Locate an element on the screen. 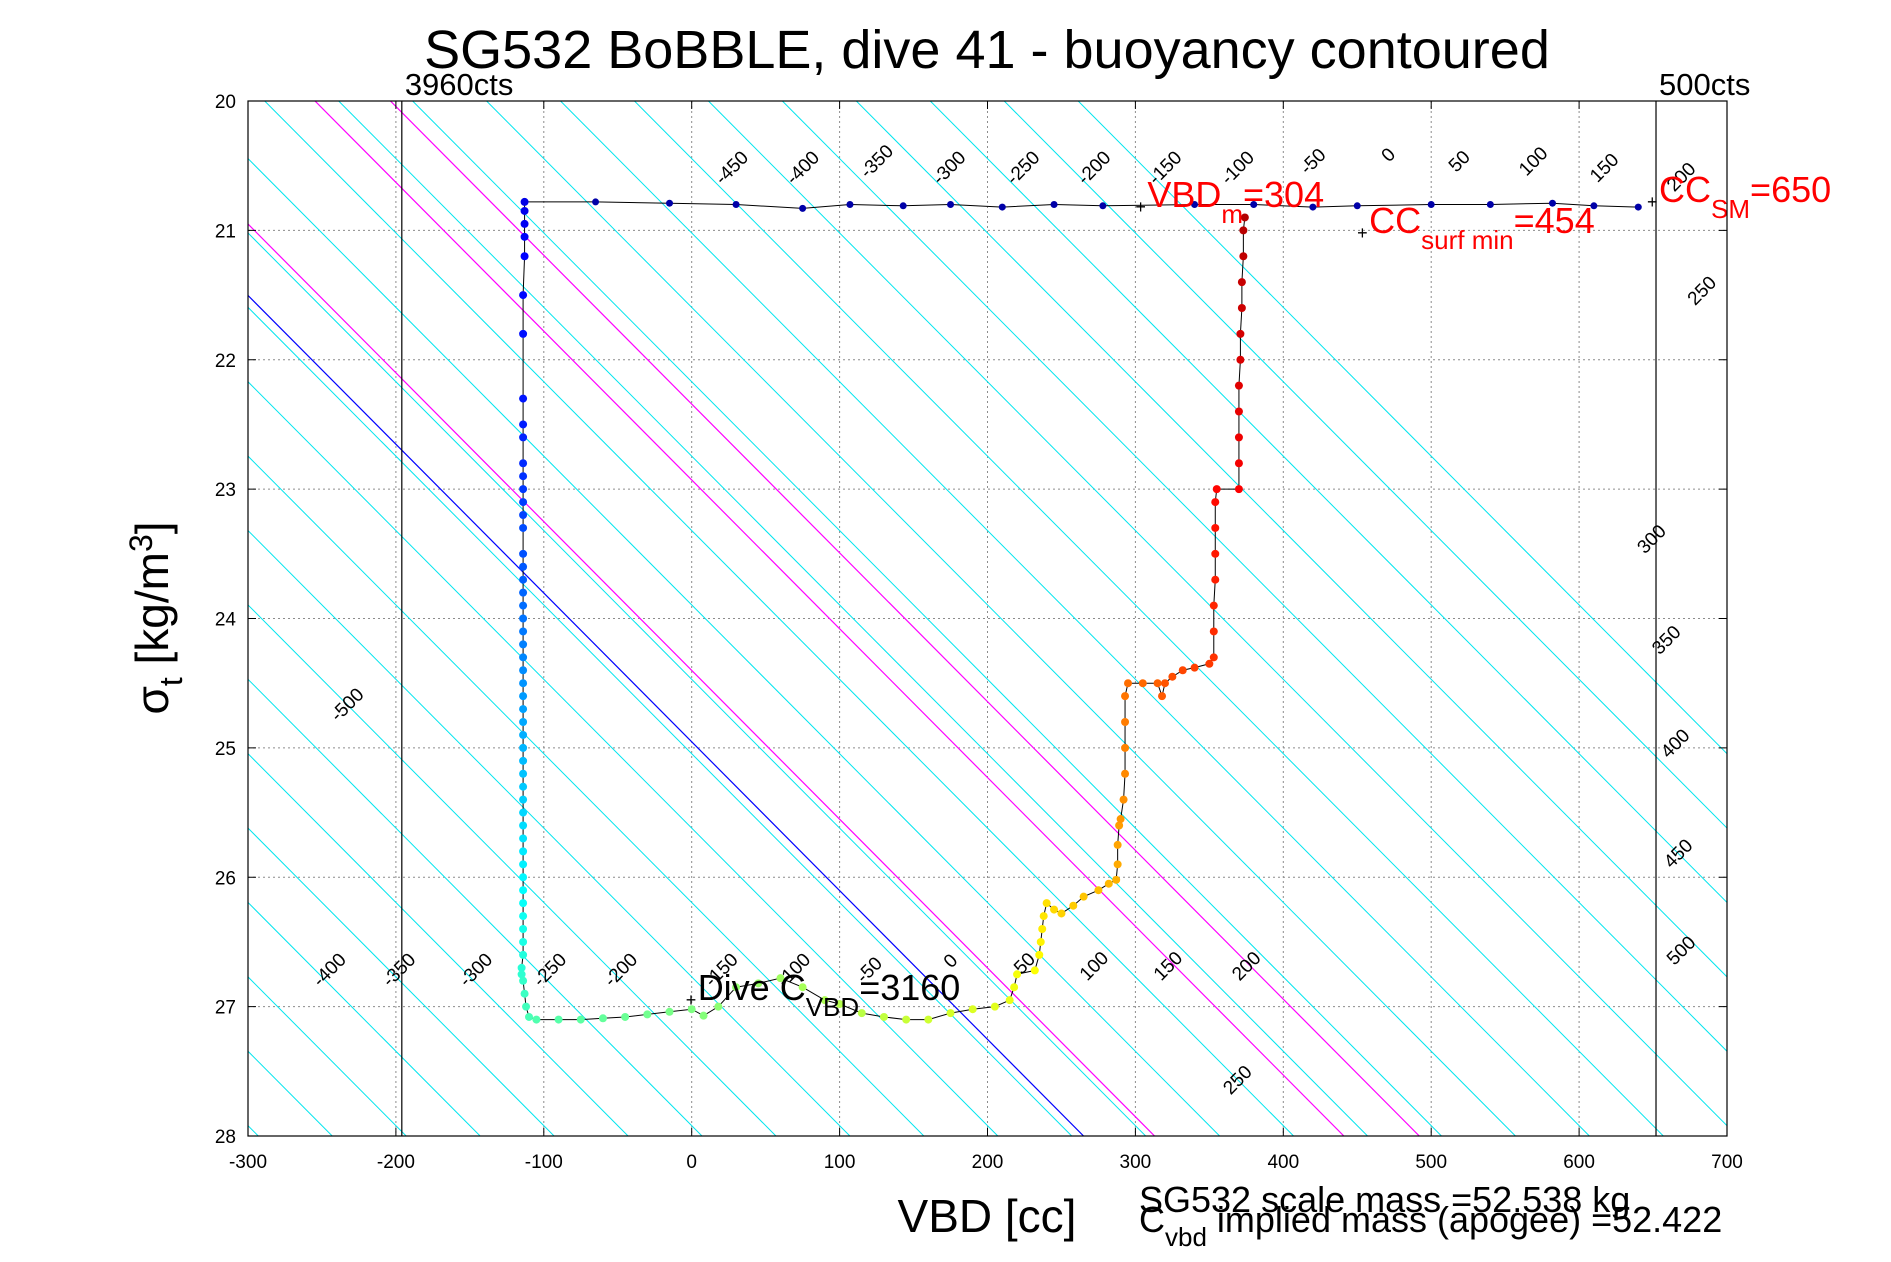 This screenshot has height=1262, width=1891. y-tick-label: 28 is located at coordinates (225, 1137).